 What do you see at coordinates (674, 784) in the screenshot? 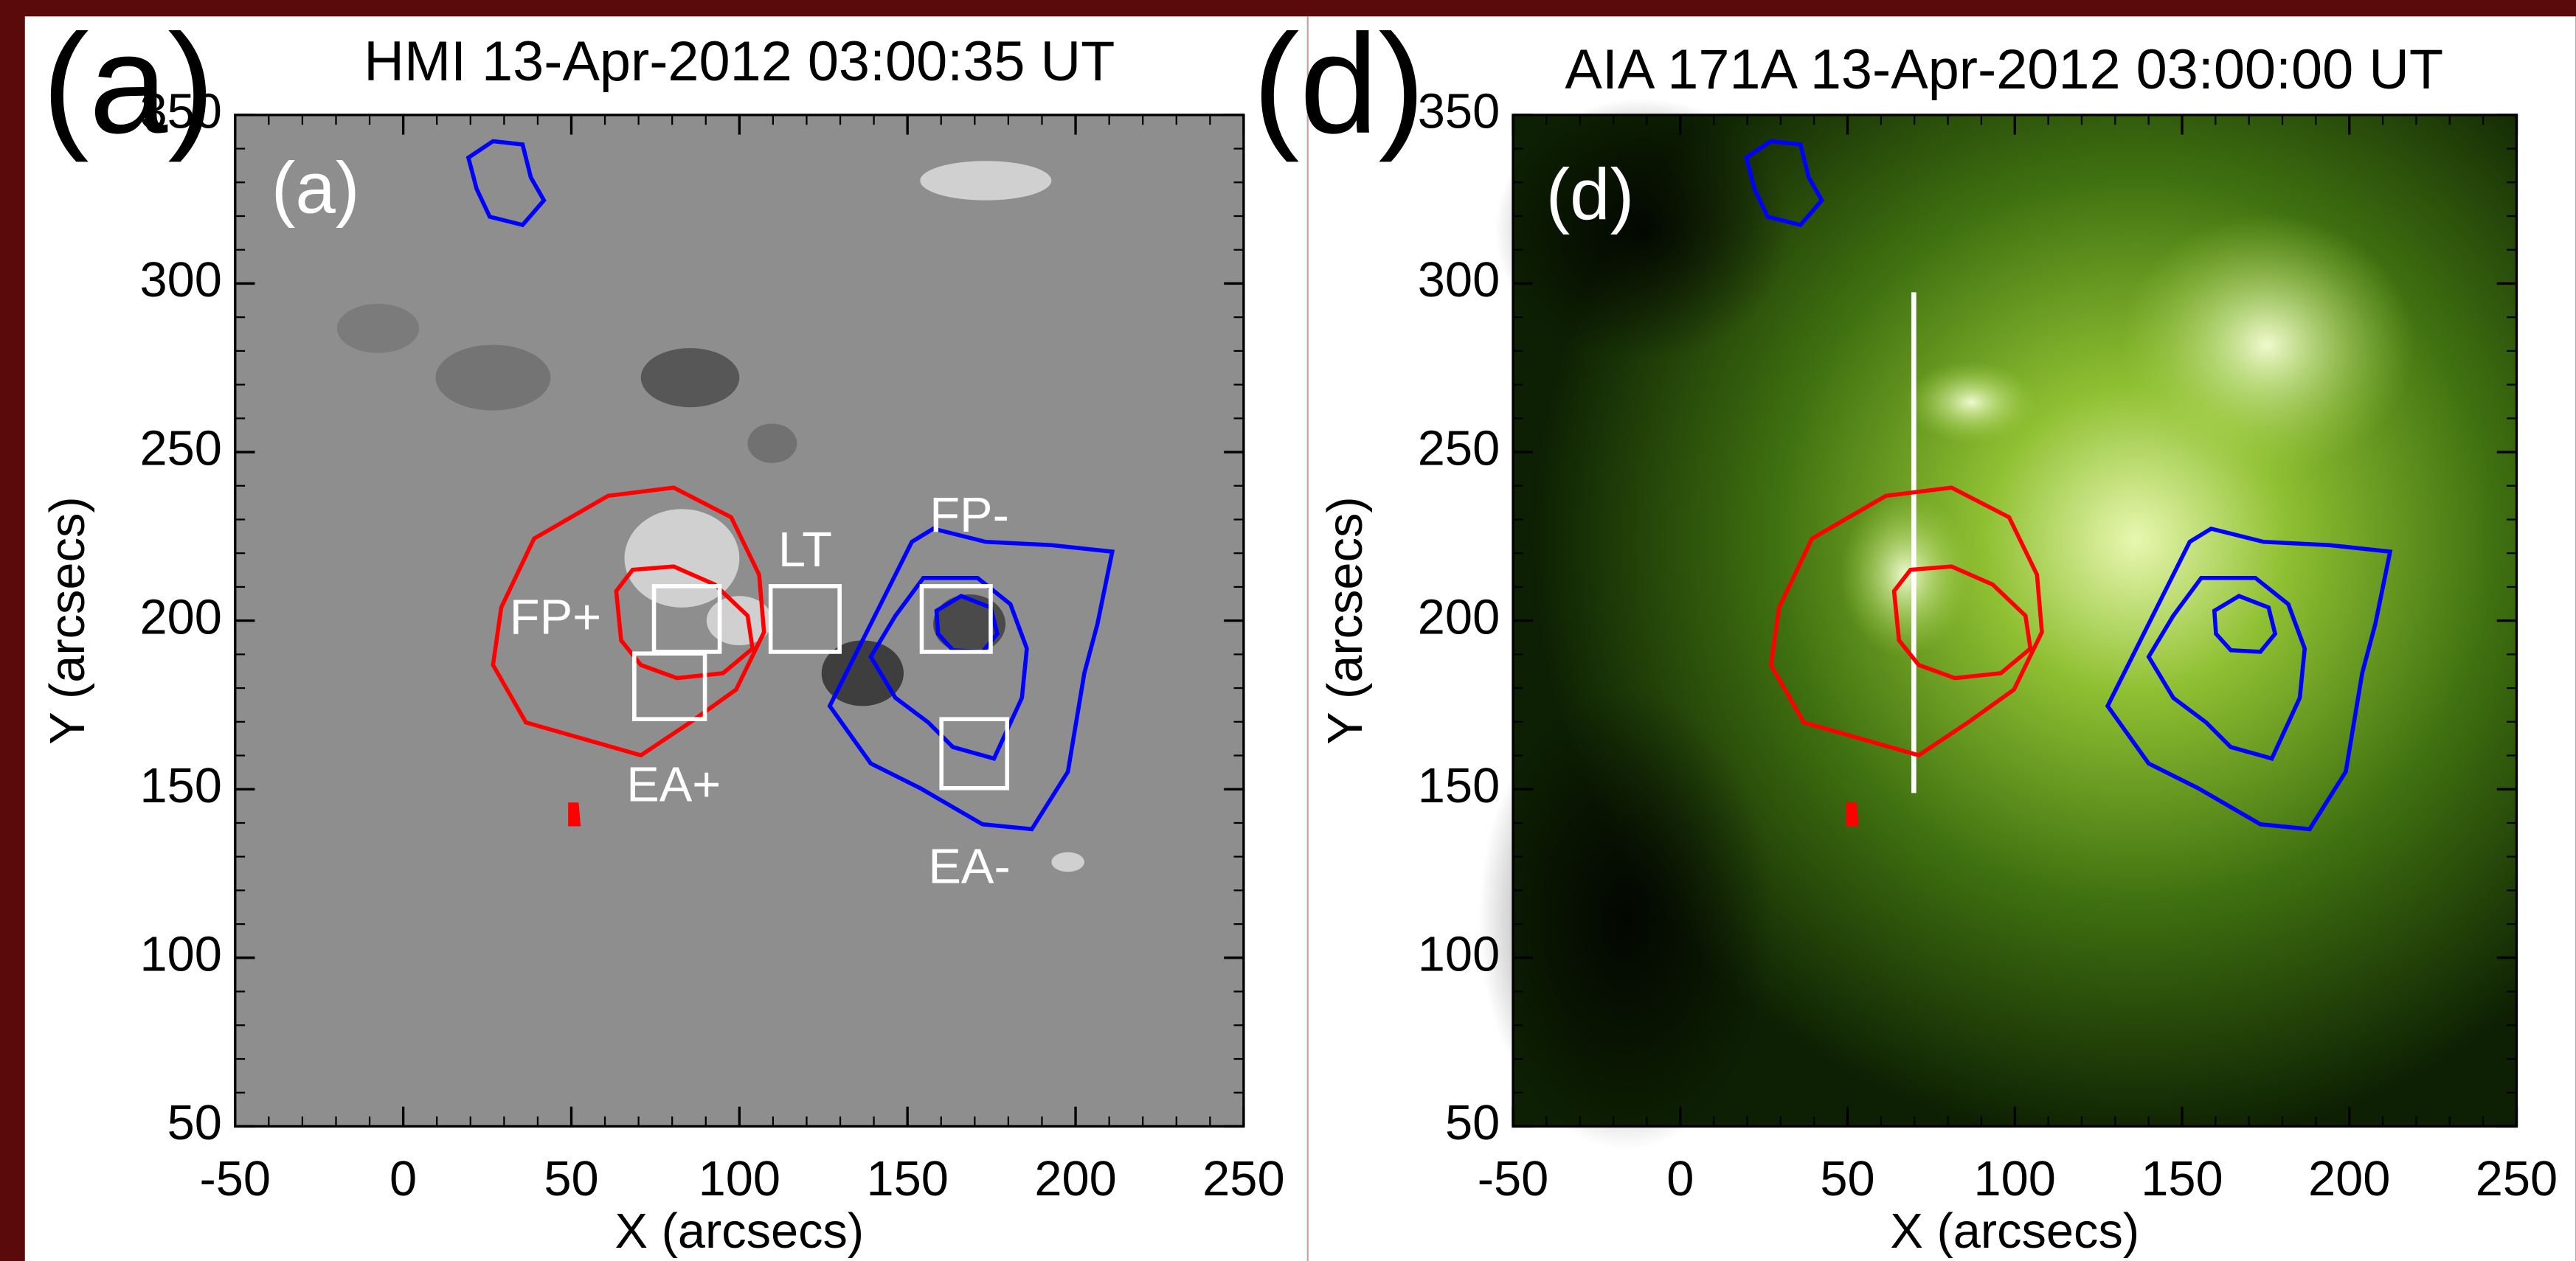
I see `annotation: EA+` at bounding box center [674, 784].